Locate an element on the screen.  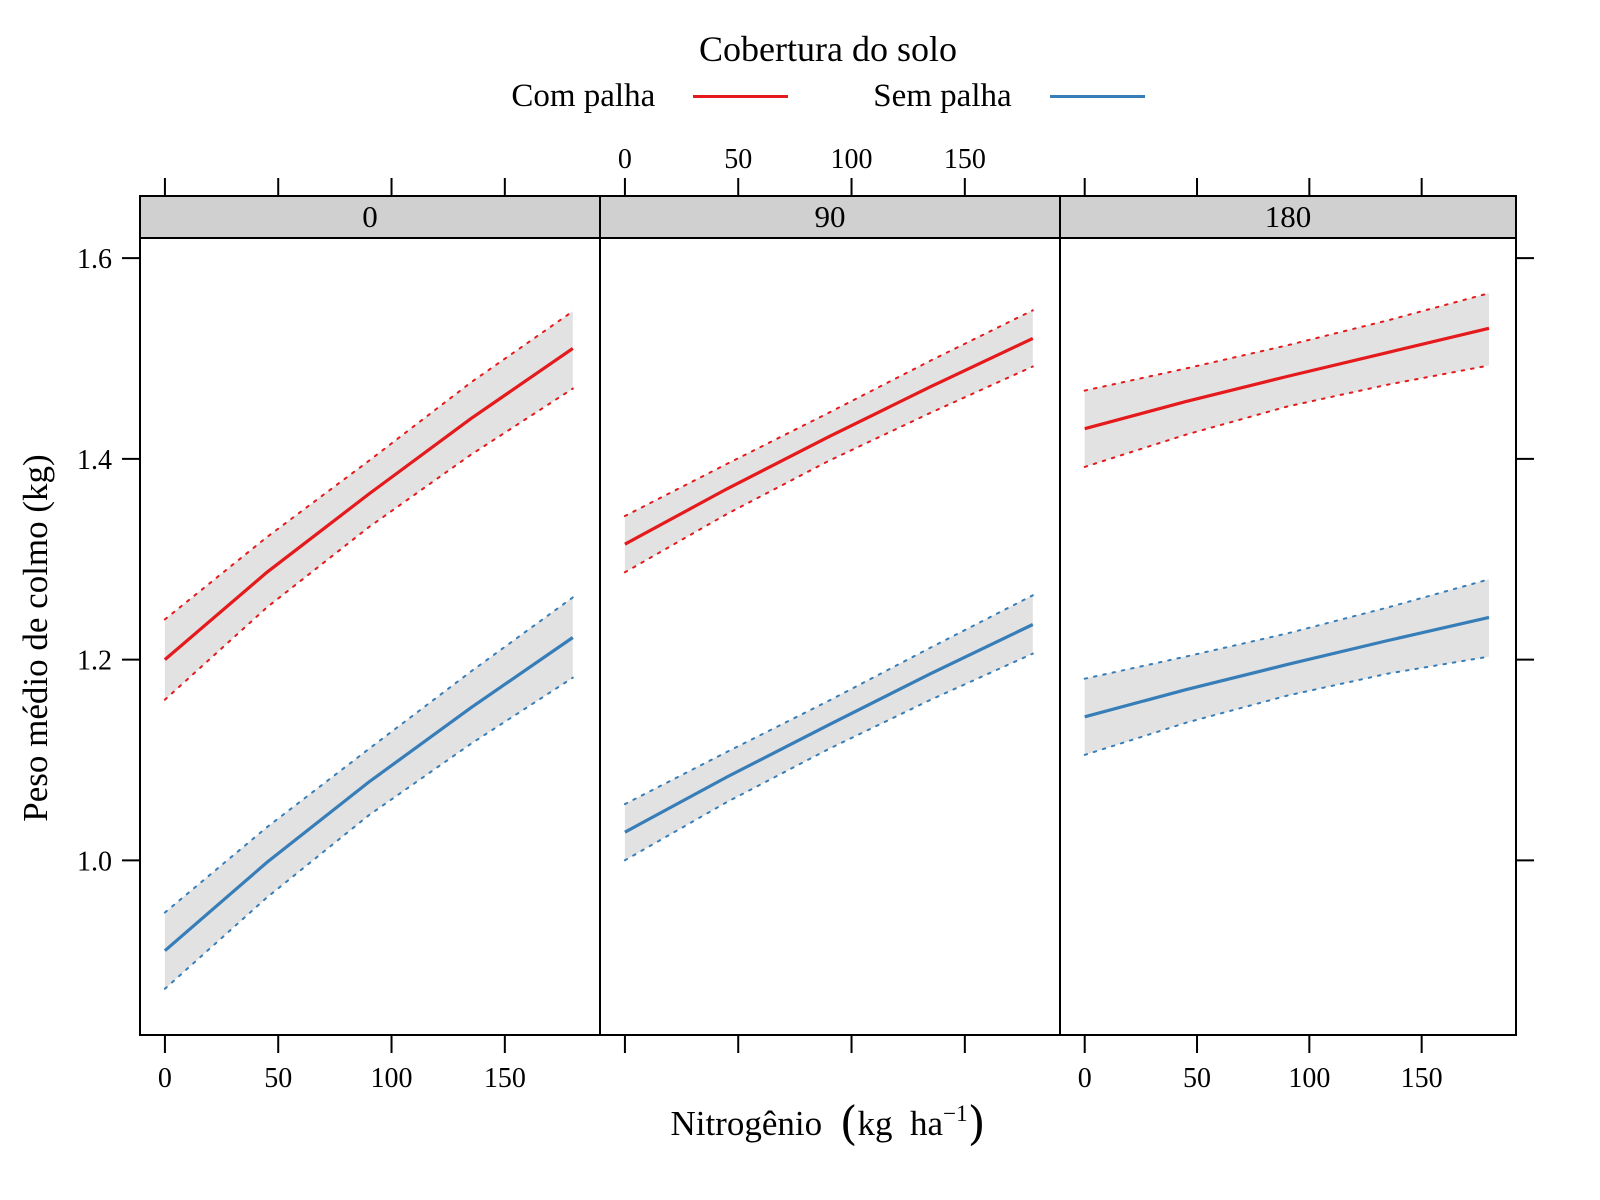
strip-label: 90 is located at coordinates (830, 216).